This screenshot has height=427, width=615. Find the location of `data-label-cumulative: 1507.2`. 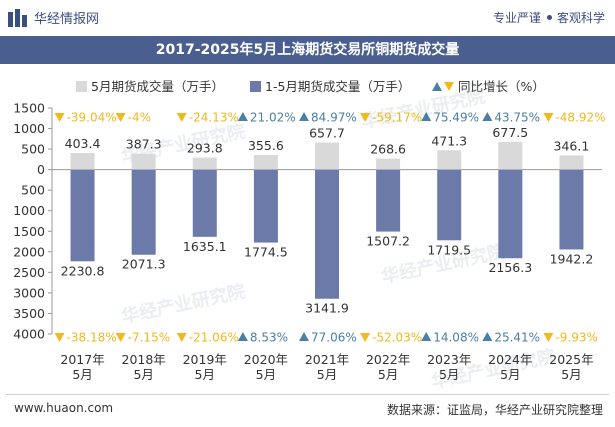

data-label-cumulative: 1507.2 is located at coordinates (388, 241).